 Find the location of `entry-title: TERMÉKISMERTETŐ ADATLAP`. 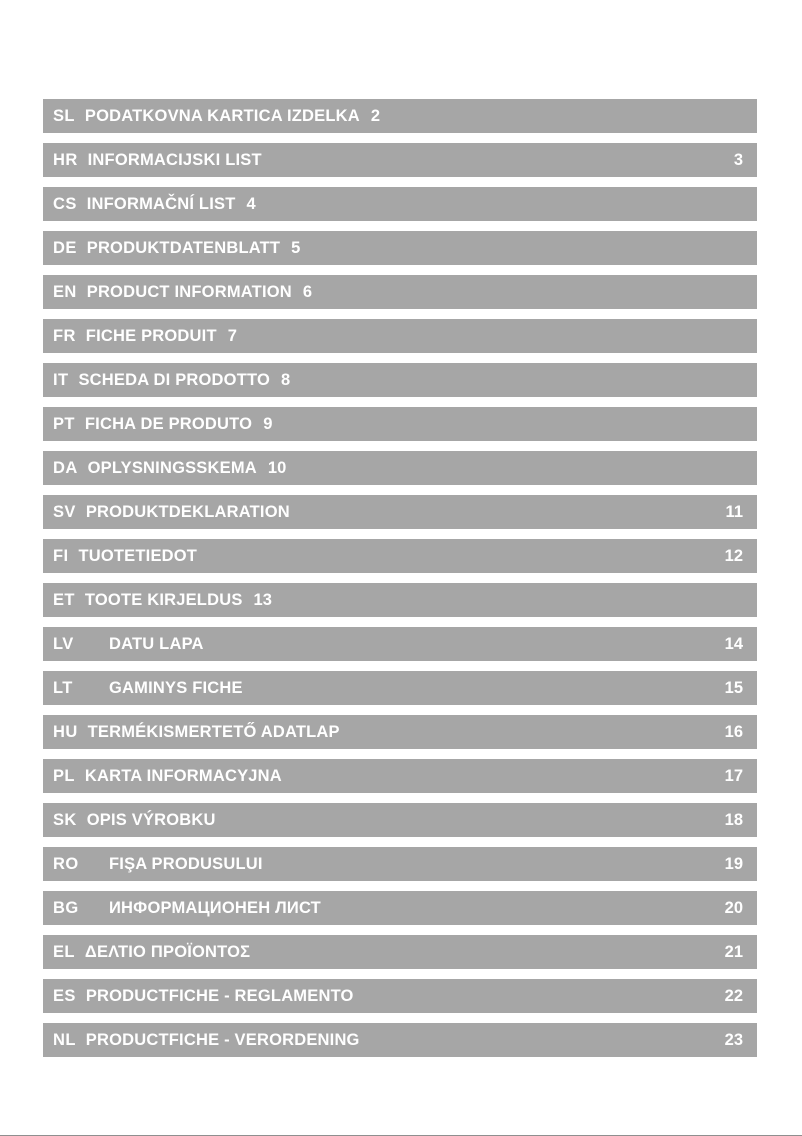

entry-title: TERMÉKISMERTETŐ ADATLAP is located at coordinates (213, 731).